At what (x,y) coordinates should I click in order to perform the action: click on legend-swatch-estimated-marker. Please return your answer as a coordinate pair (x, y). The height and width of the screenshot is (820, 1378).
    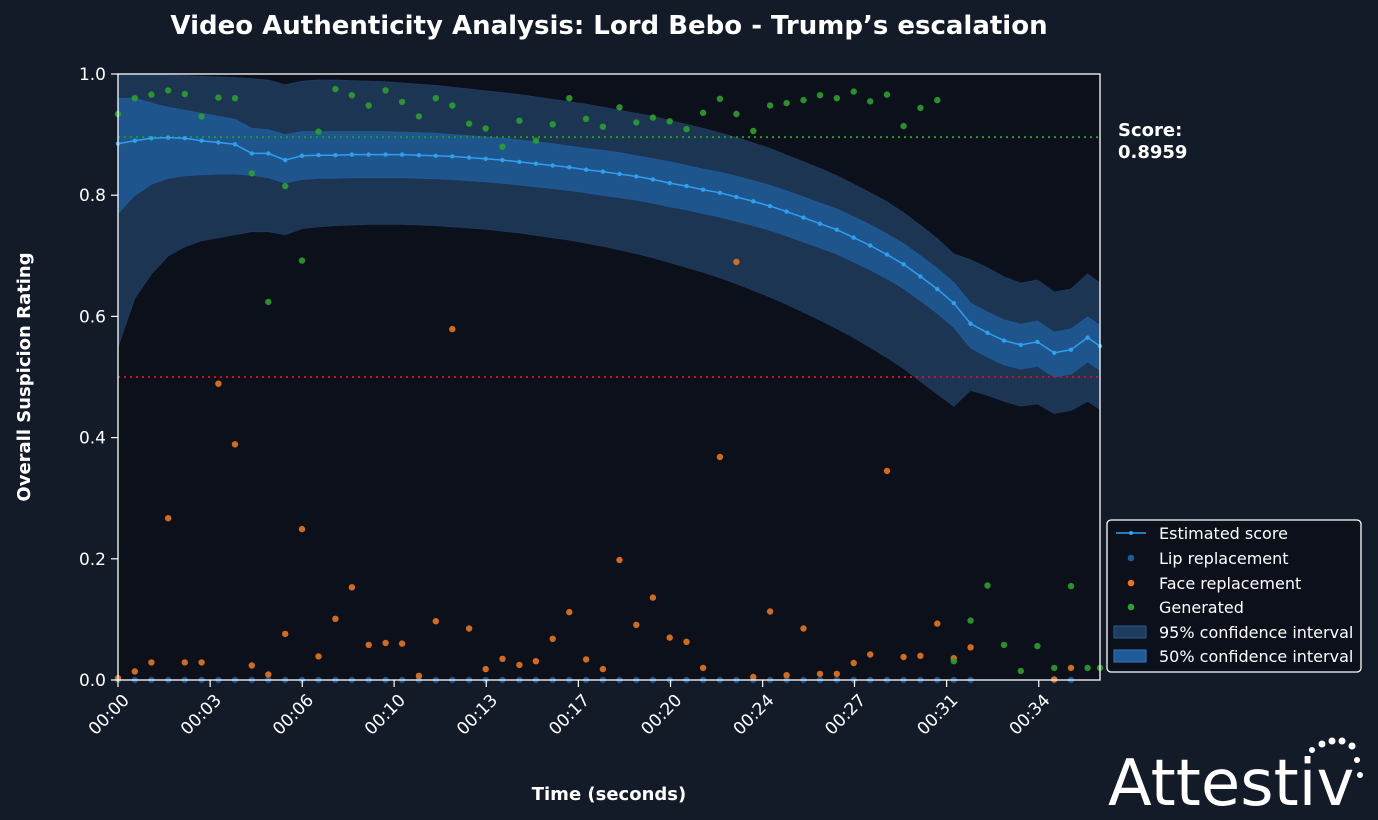
    Looking at the image, I should click on (1131, 533).